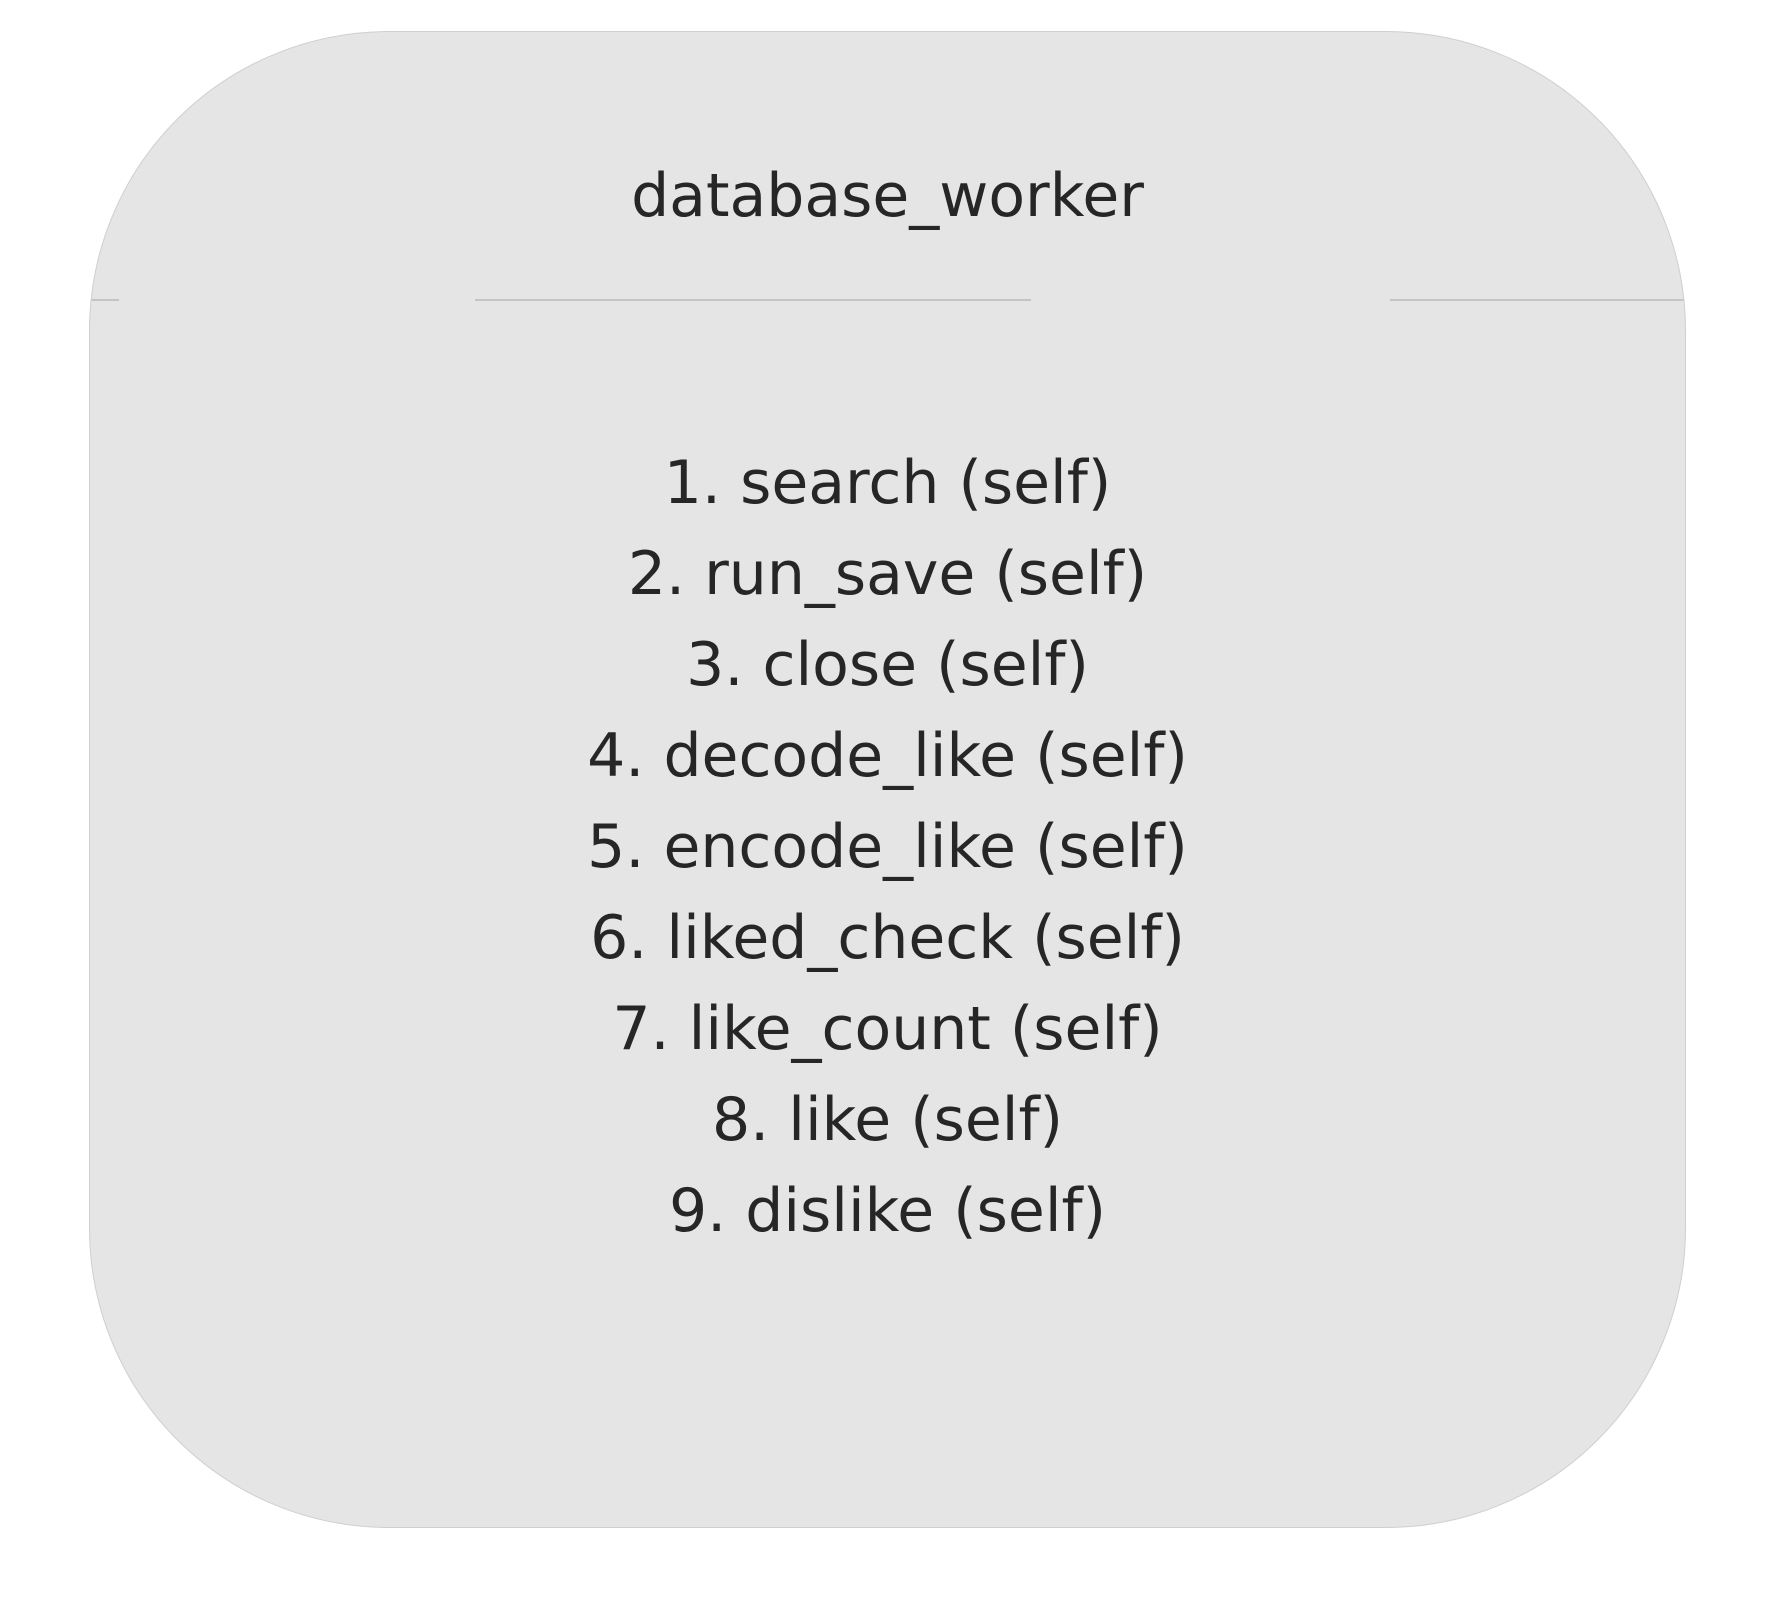 Image resolution: width=1772 pixels, height=1612 pixels. Describe the element at coordinates (887, 665) in the screenshot. I see `method-item: 3. close (self)` at that location.